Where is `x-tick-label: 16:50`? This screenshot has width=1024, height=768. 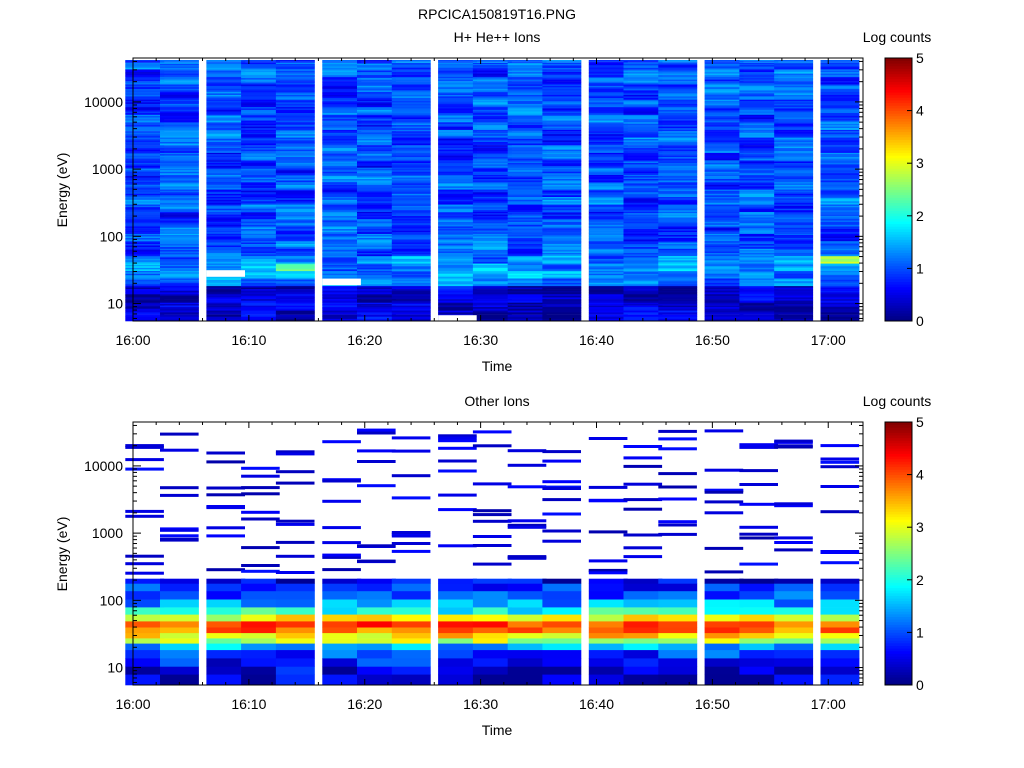
x-tick-label: 16:50 is located at coordinates (712, 340).